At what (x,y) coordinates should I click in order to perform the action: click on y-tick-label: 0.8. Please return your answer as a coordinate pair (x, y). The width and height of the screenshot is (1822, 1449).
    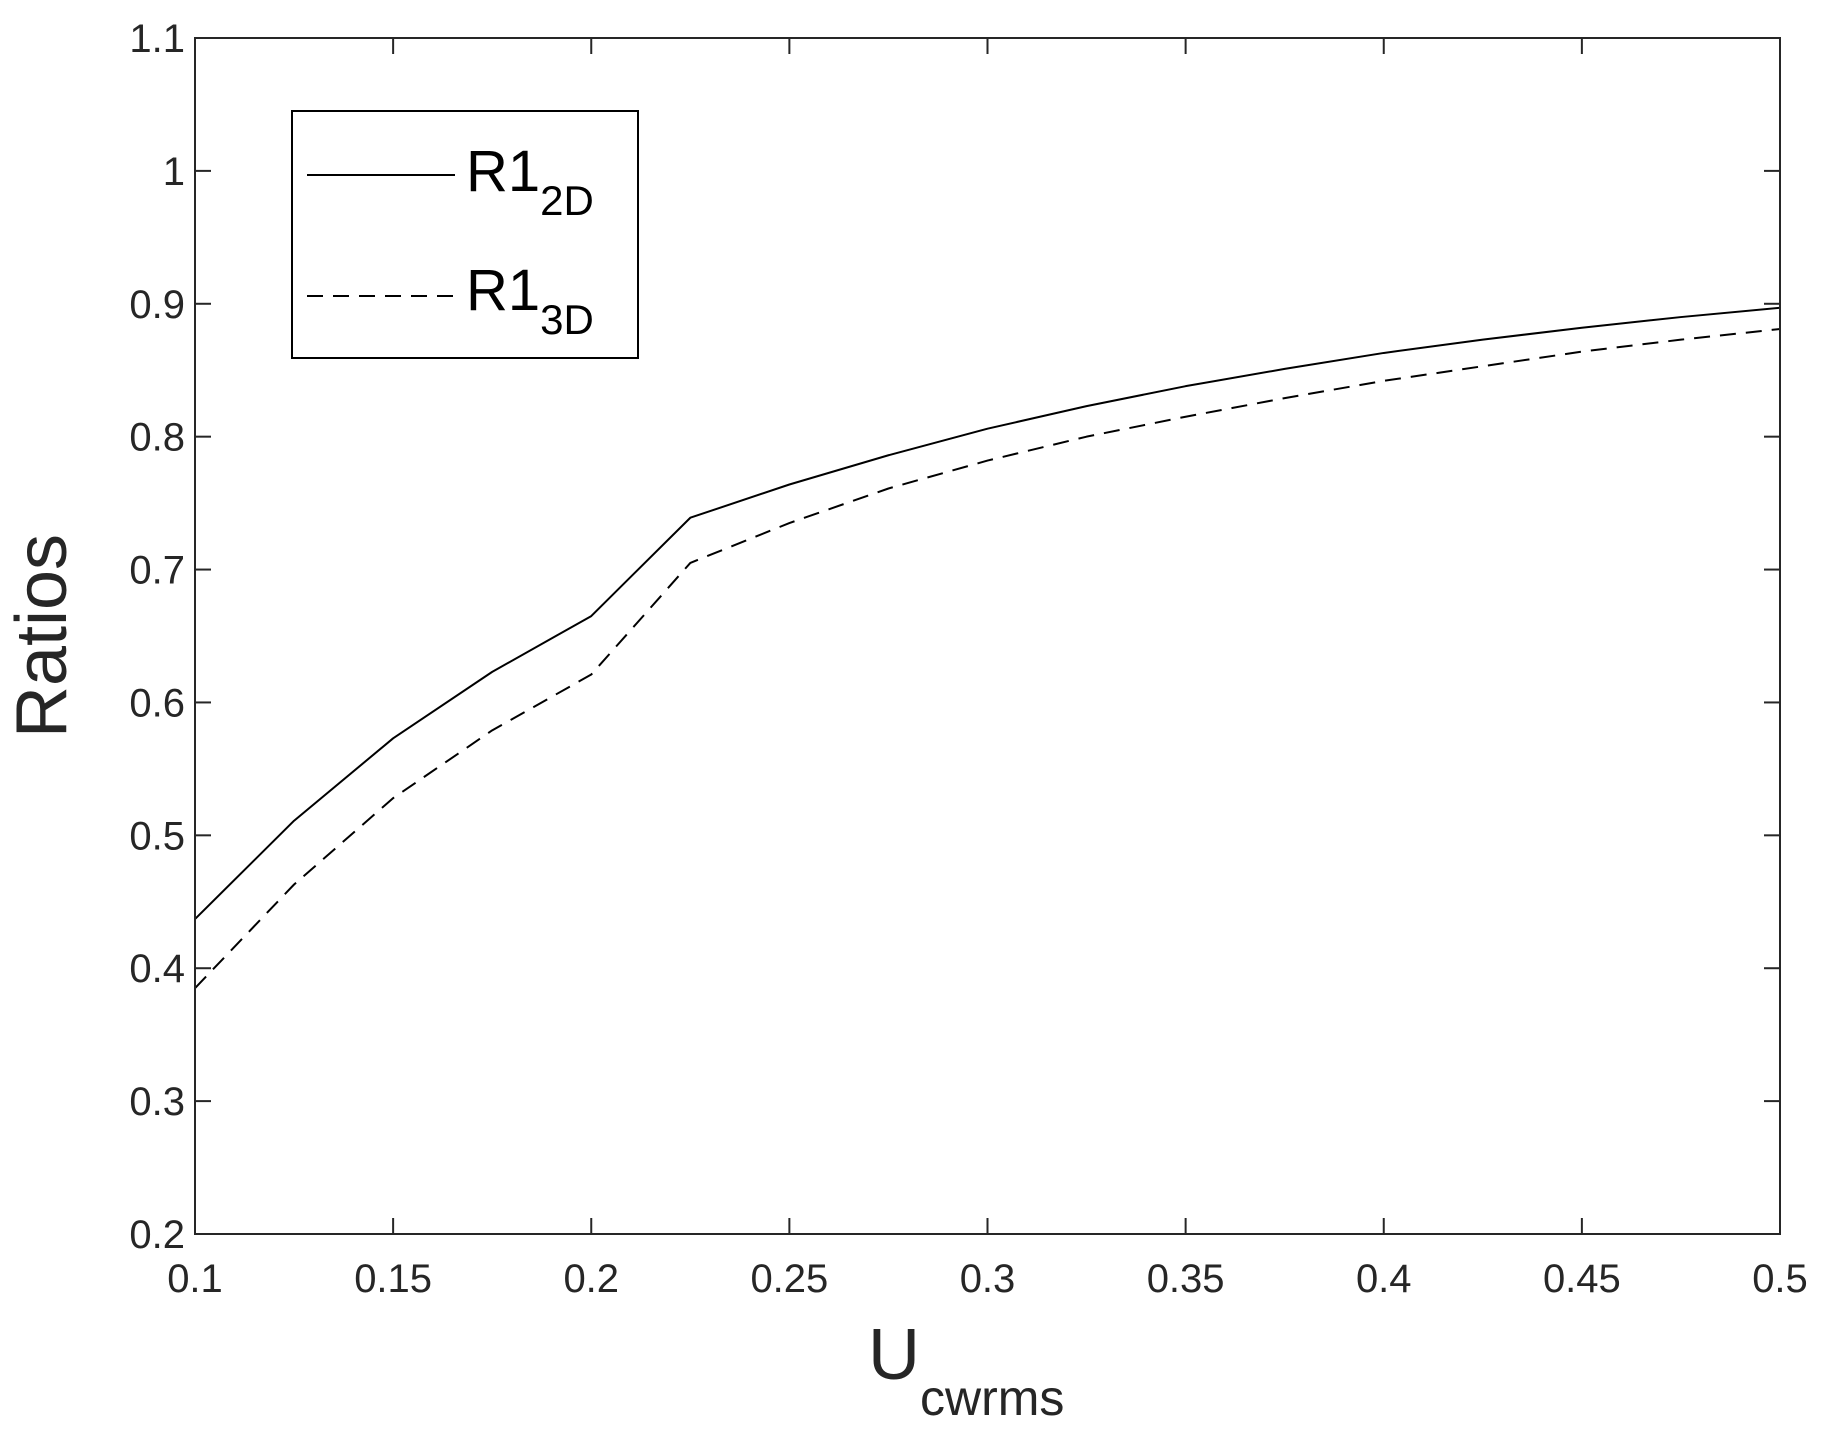
    Looking at the image, I should click on (157, 438).